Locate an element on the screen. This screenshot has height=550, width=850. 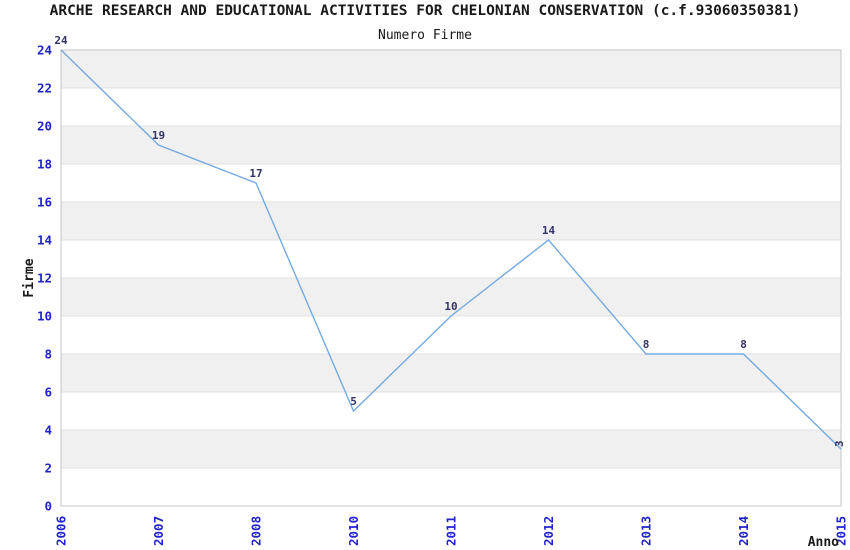
x-tick-label: 2008 is located at coordinates (256, 531).